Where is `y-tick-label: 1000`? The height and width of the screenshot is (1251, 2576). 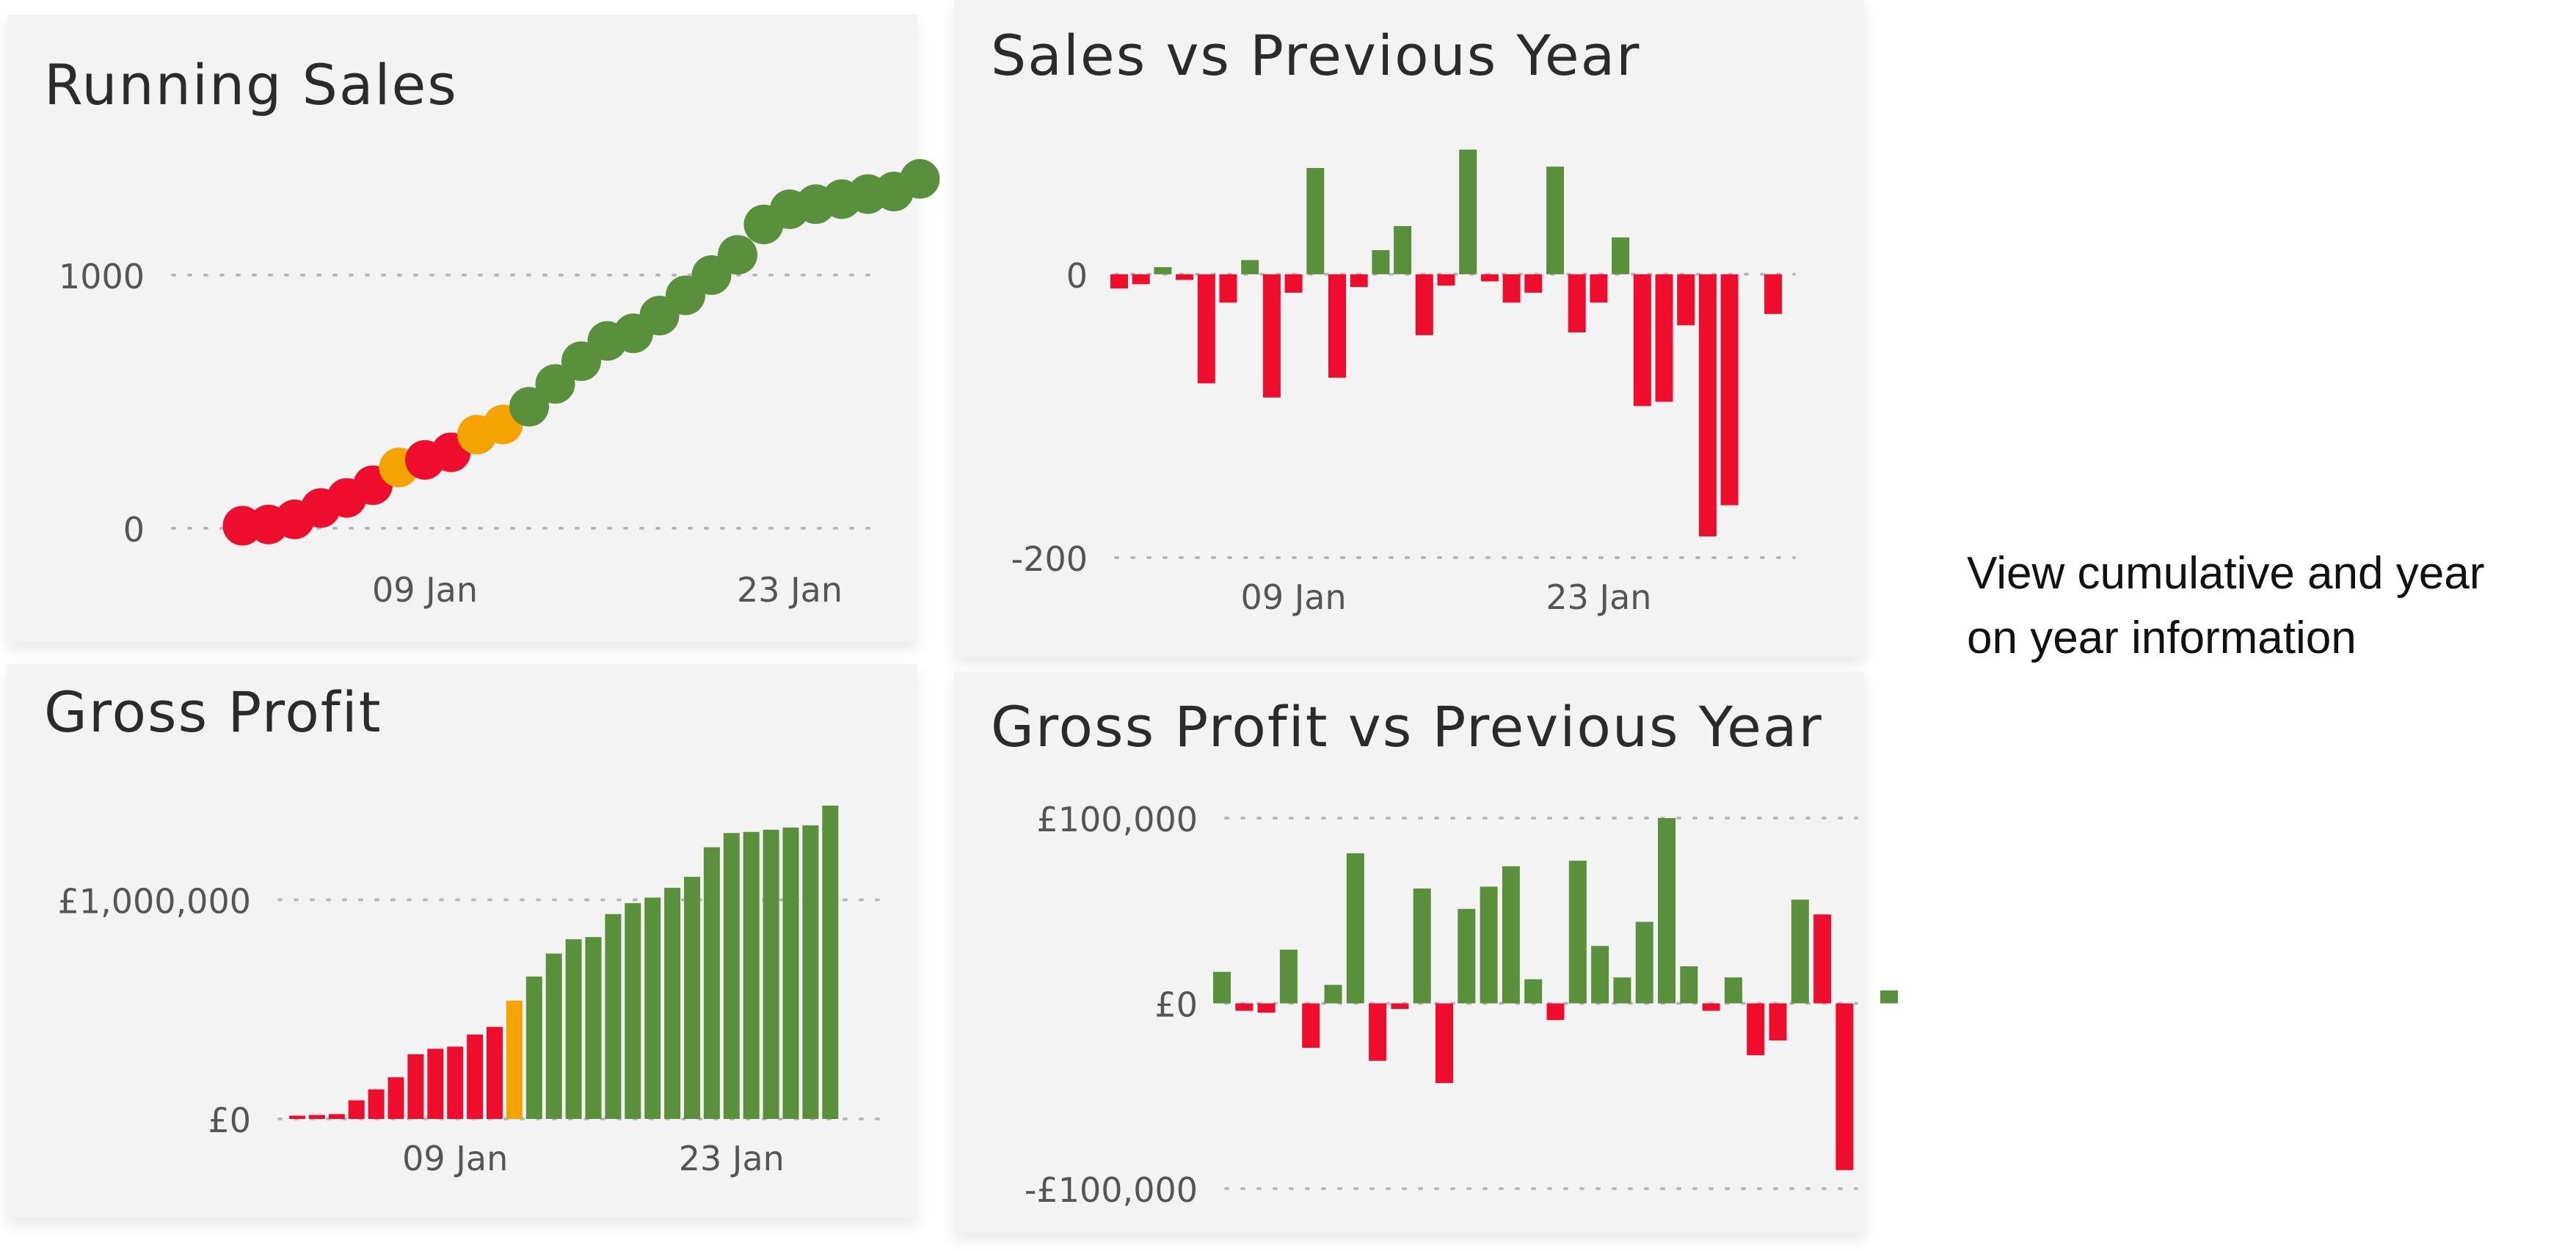
y-tick-label: 1000 is located at coordinates (102, 276).